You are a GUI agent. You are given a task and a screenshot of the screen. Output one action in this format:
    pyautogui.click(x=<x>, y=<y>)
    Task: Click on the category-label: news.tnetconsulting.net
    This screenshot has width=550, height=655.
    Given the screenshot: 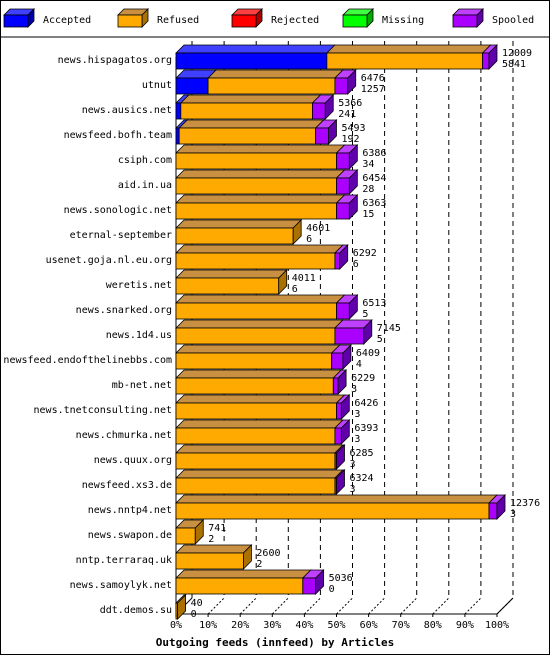 What is the action you would take?
    pyautogui.click(x=103, y=410)
    